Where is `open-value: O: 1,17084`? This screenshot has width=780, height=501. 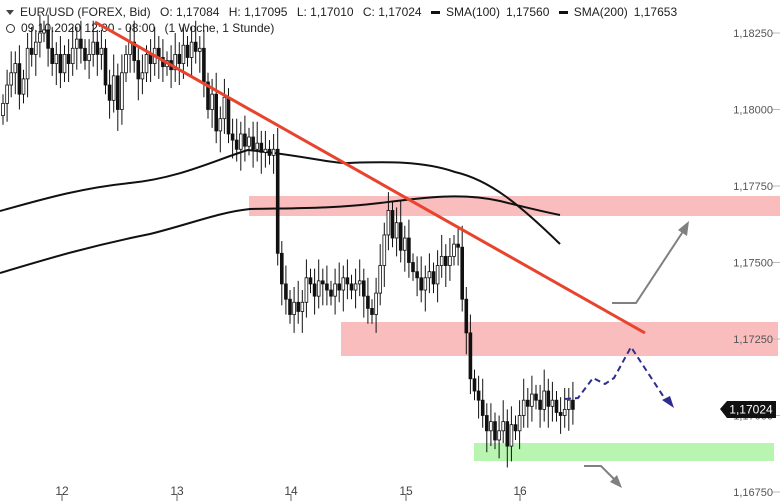
open-value: O: 1,17084 is located at coordinates (190, 12).